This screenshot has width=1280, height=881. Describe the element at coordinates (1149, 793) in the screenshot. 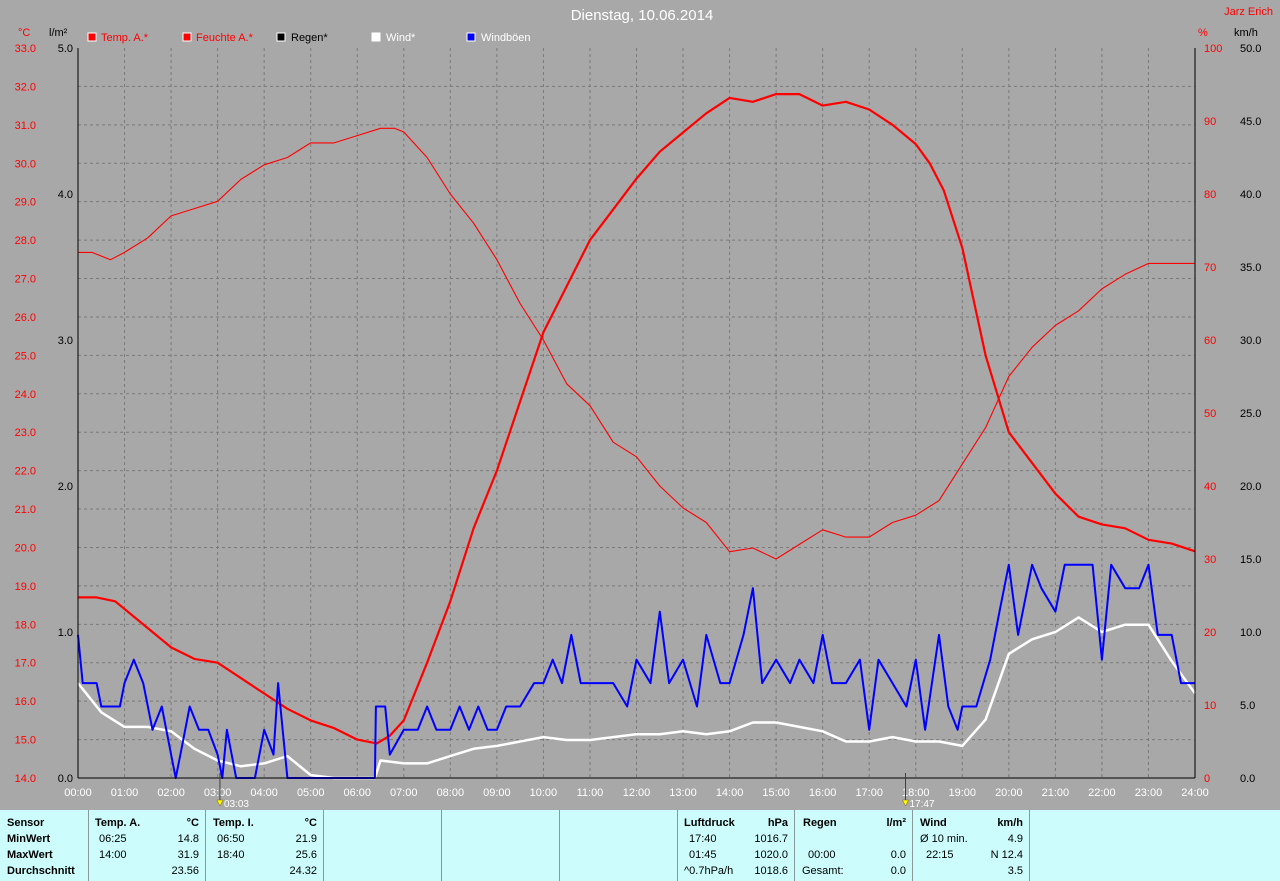

I see `x-tick-label: 23:00` at that location.